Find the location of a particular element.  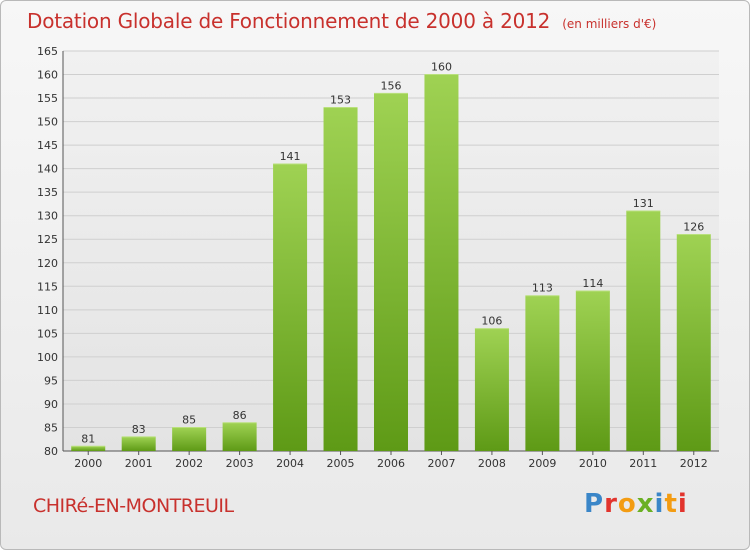

x-tick-label: 2003 is located at coordinates (240, 463).